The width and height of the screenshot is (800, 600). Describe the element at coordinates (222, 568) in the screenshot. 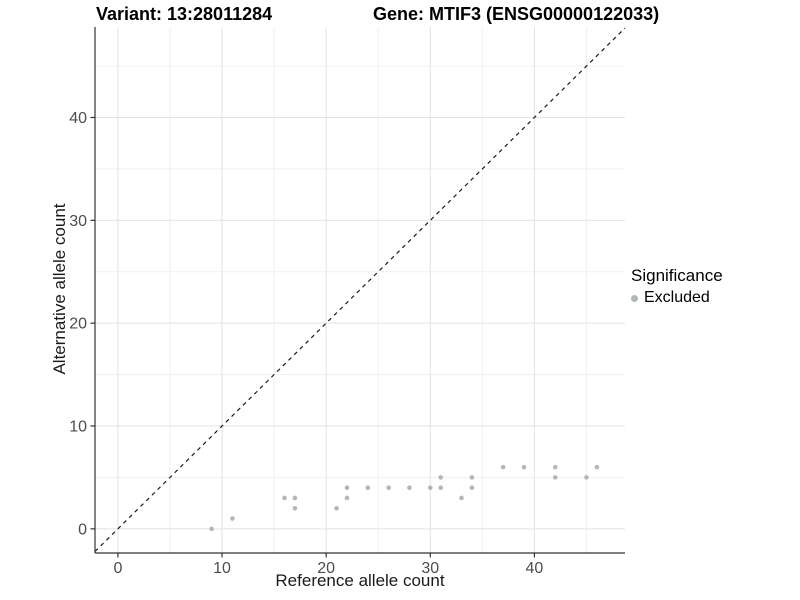

I see `x-tick-label: 10` at that location.